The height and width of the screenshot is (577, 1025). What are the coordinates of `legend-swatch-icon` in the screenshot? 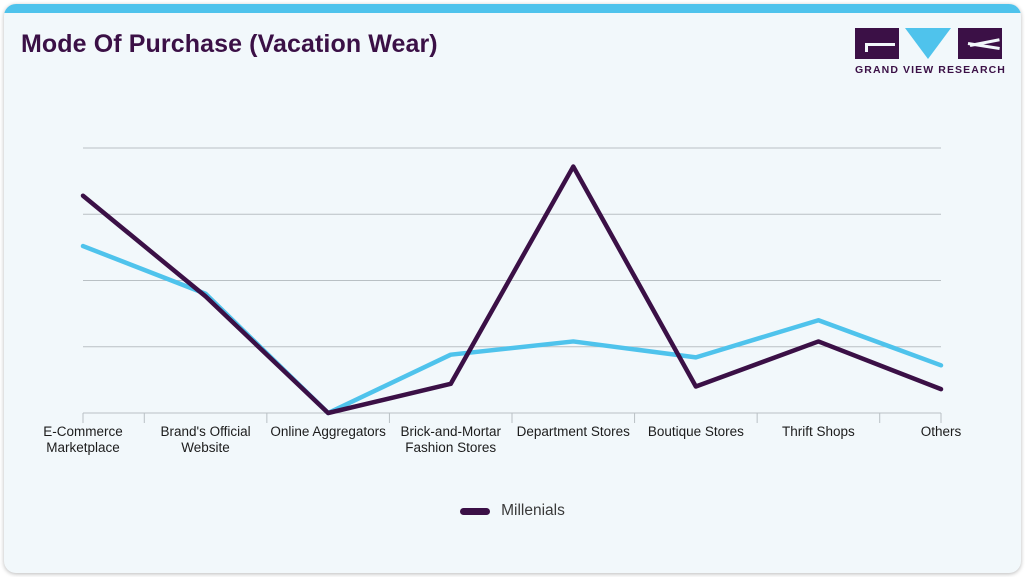 It's located at (475, 511).